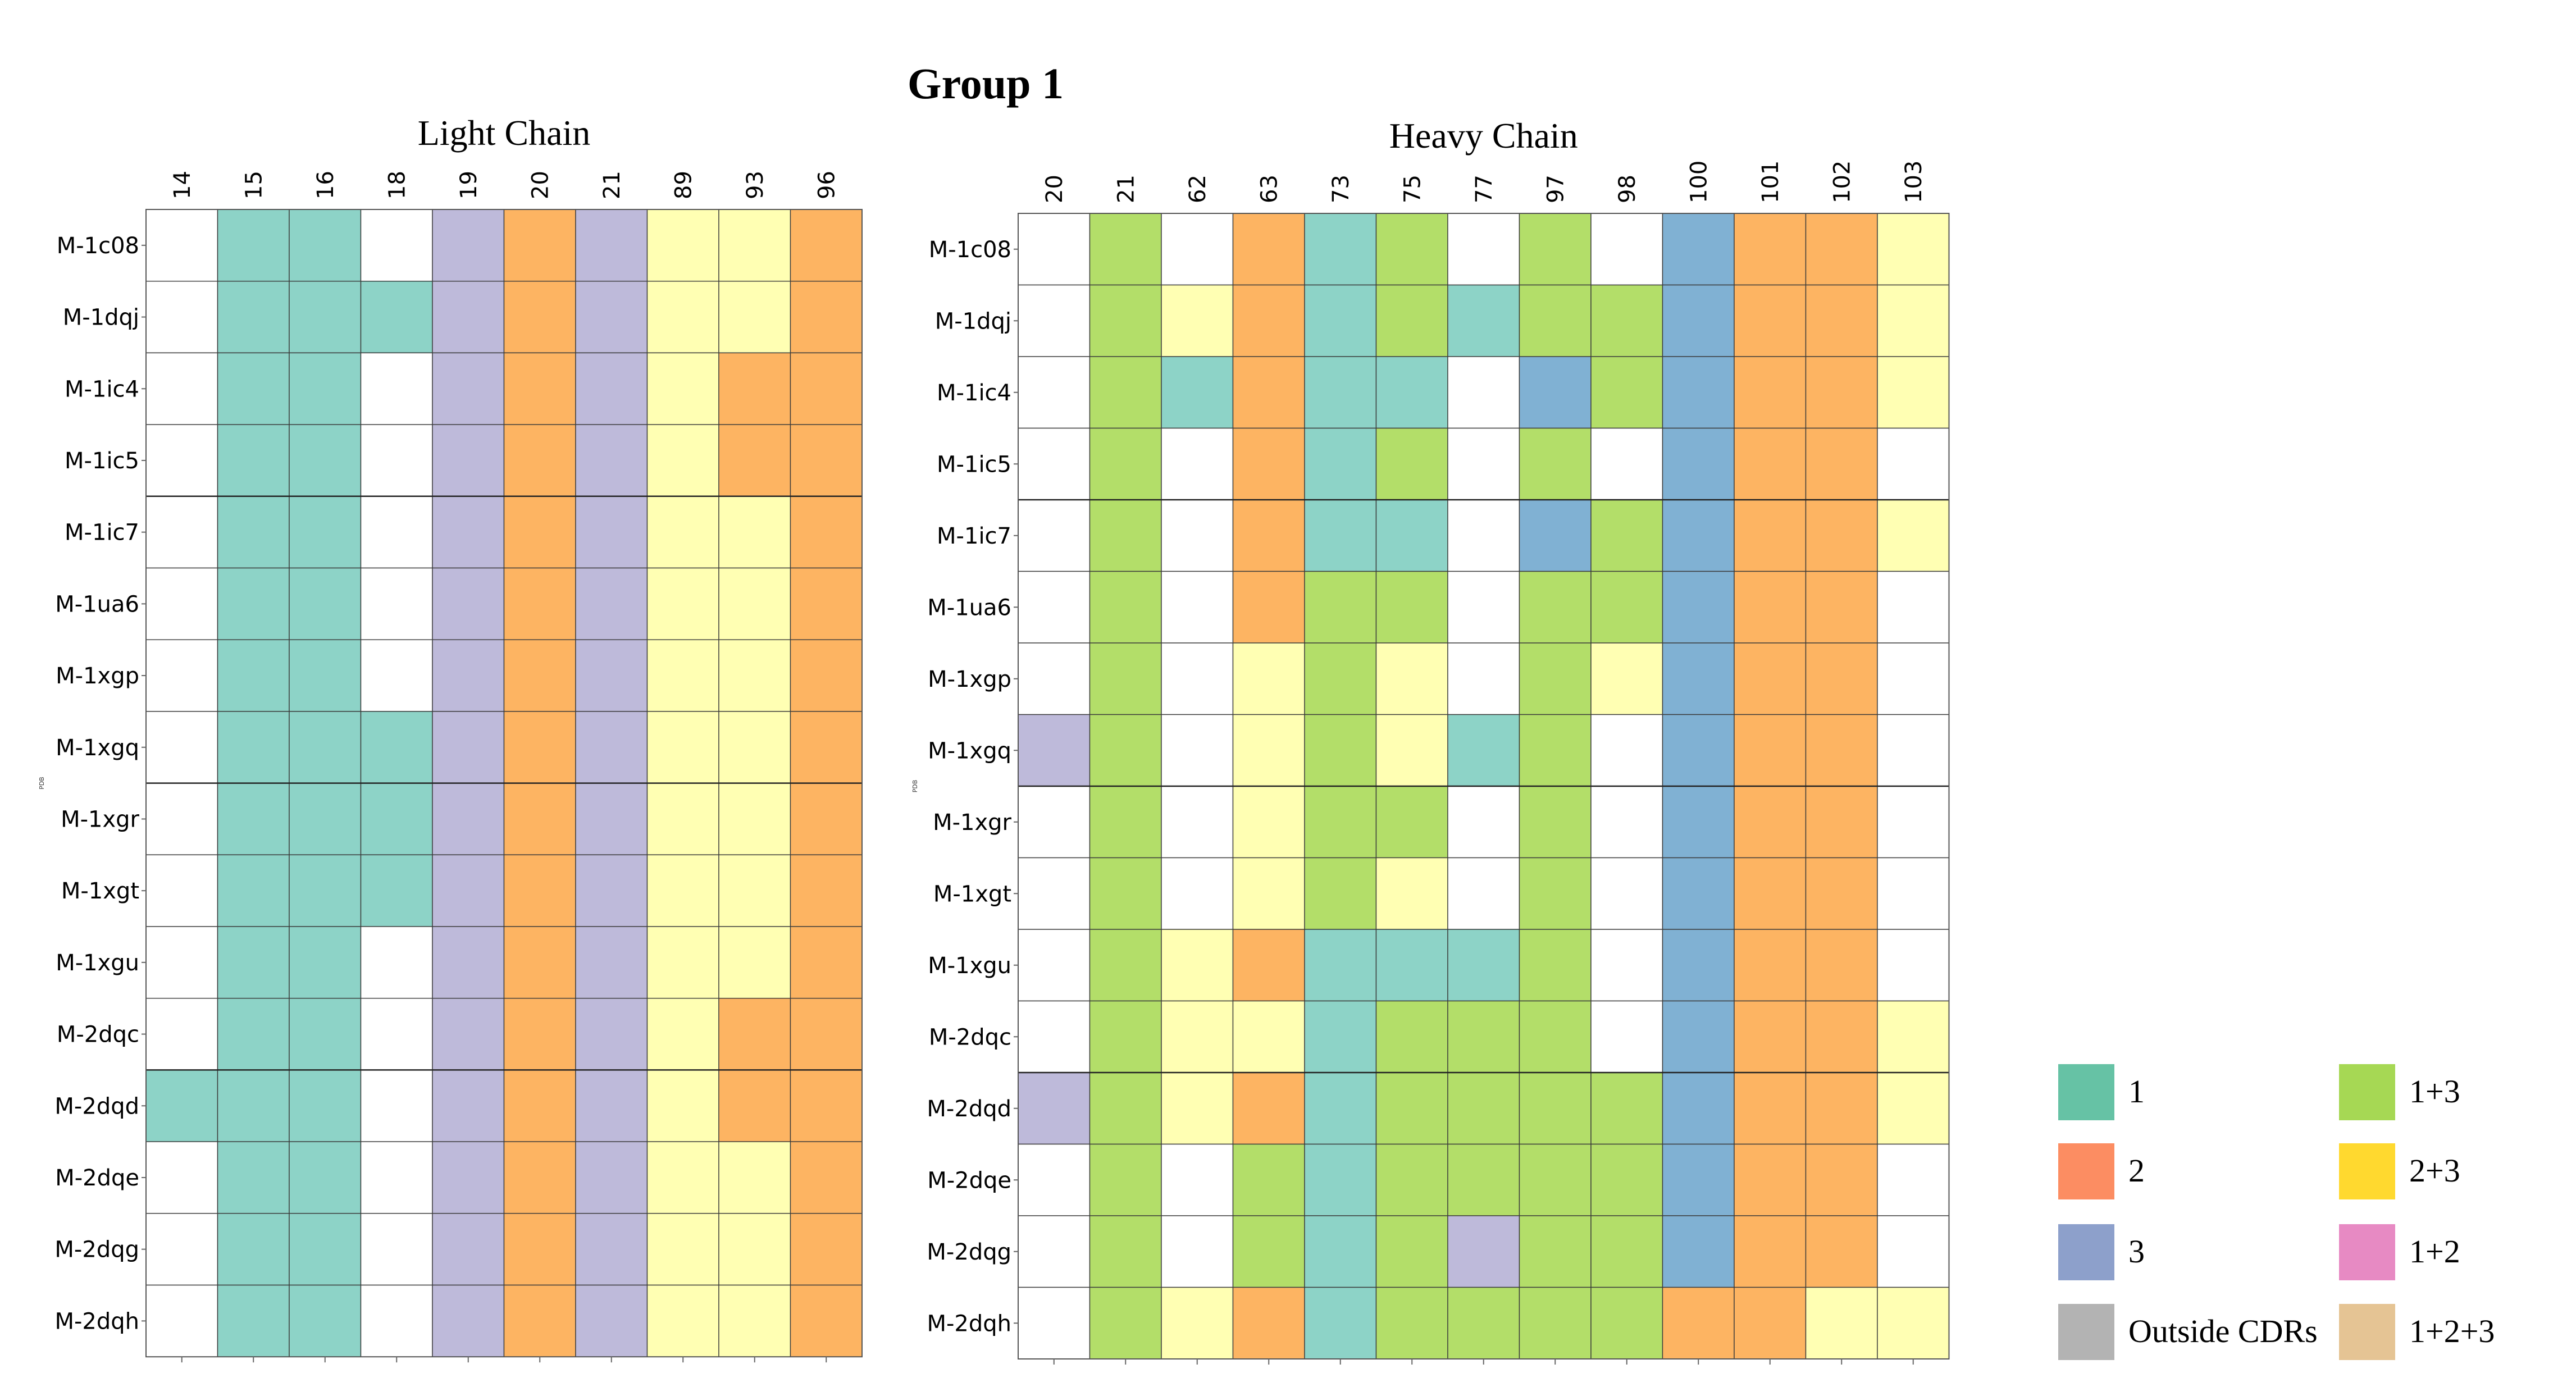 Image resolution: width=2576 pixels, height=1396 pixels. Describe the element at coordinates (683, 185) in the screenshot. I see `light-x-tick-label: 89` at that location.